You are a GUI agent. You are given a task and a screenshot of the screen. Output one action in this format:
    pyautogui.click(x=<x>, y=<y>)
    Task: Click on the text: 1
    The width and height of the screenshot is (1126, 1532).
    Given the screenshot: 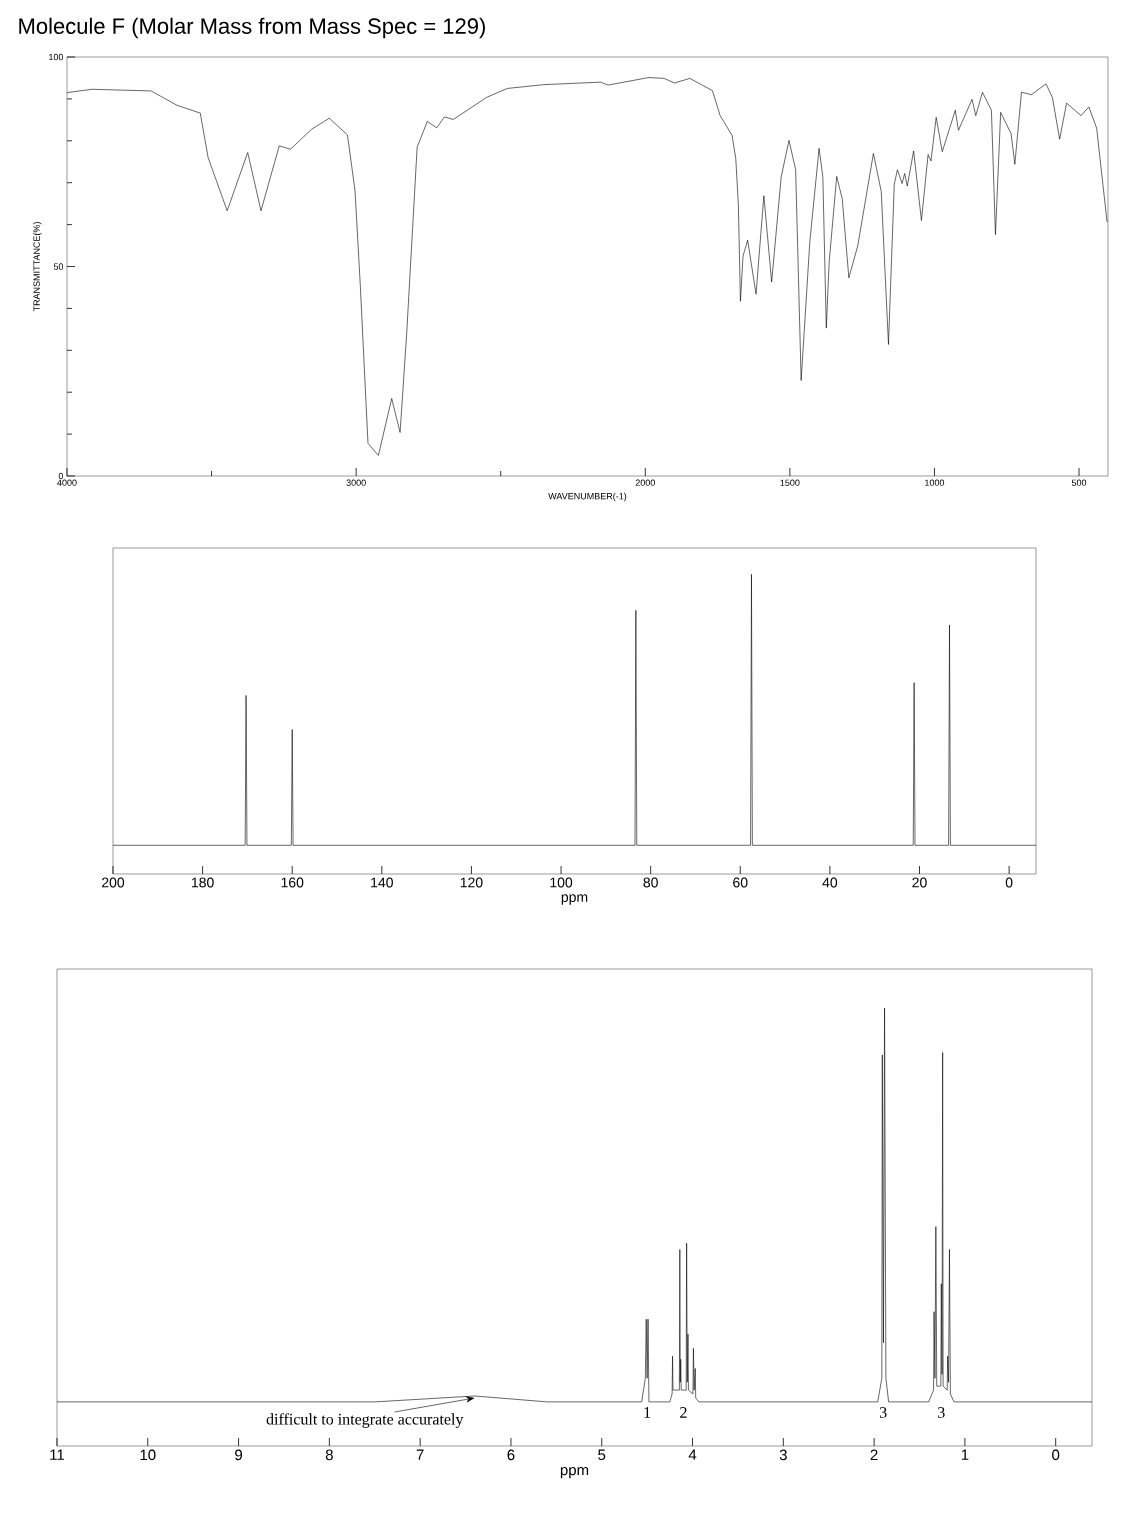 What is the action you would take?
    pyautogui.click(x=647, y=1412)
    